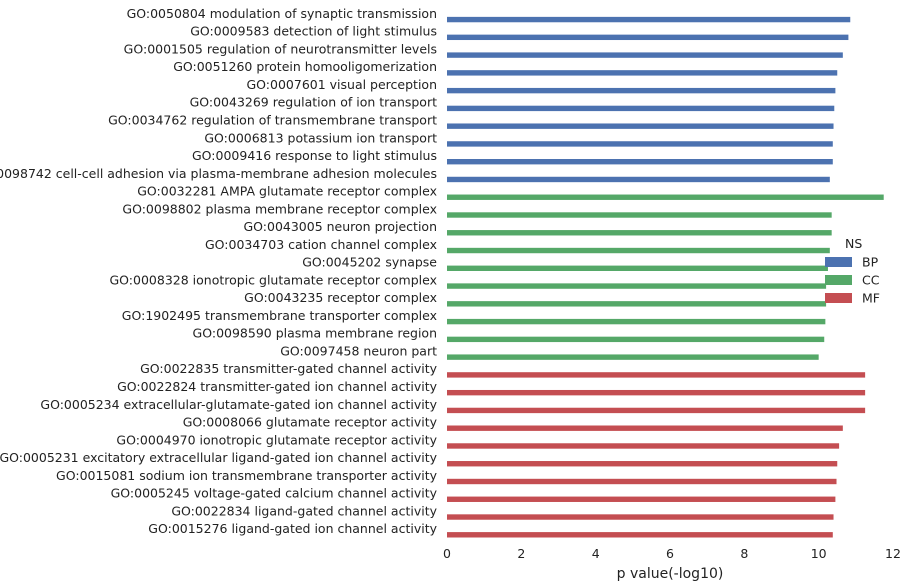 The height and width of the screenshot is (587, 907). What do you see at coordinates (313, 31) in the screenshot?
I see `y-tick-label: GO:0009583 detection of light stimulus` at bounding box center [313, 31].